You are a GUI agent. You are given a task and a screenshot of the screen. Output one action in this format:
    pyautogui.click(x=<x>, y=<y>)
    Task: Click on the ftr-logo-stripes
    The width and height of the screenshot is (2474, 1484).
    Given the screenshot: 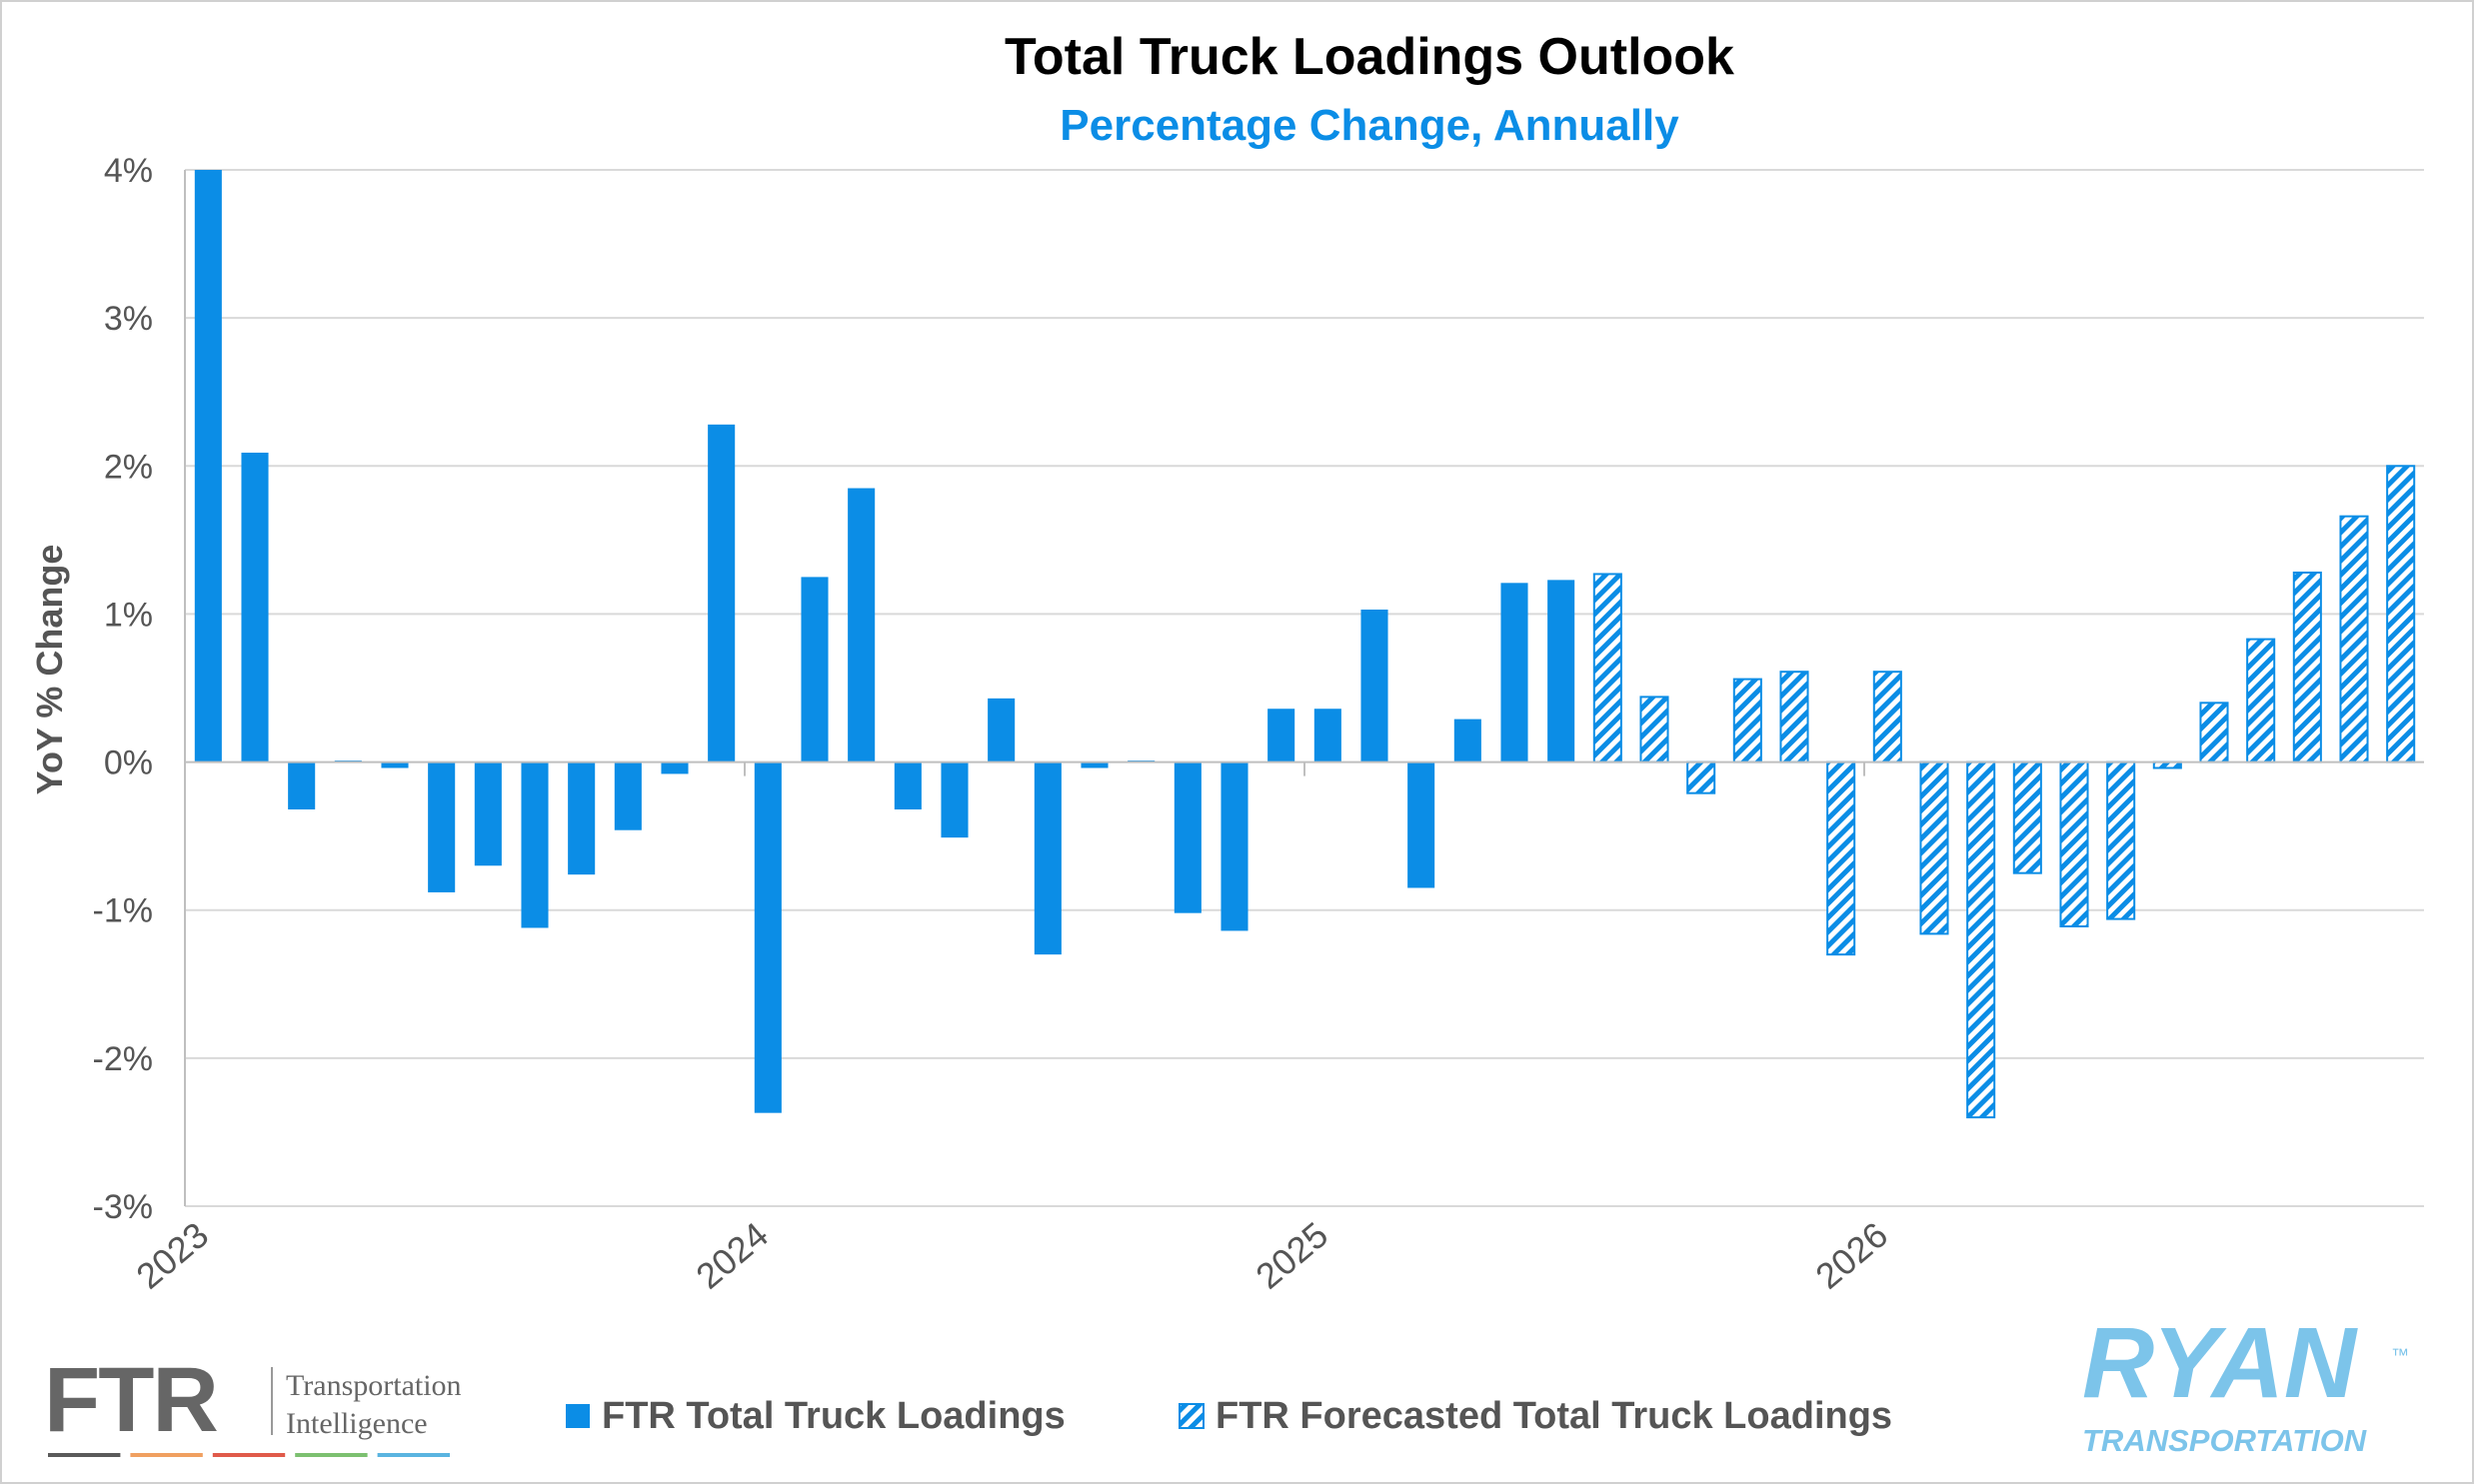 What is the action you would take?
    pyautogui.click(x=249, y=1455)
    